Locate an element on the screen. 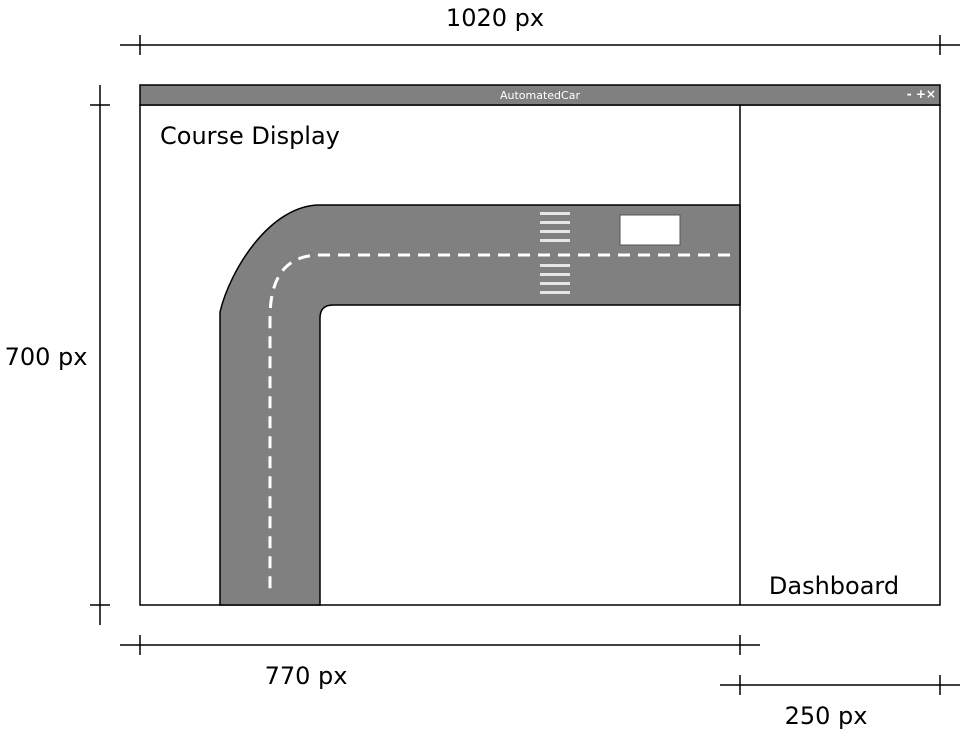  dashboard-panel: Dashboard is located at coordinates (834, 586).